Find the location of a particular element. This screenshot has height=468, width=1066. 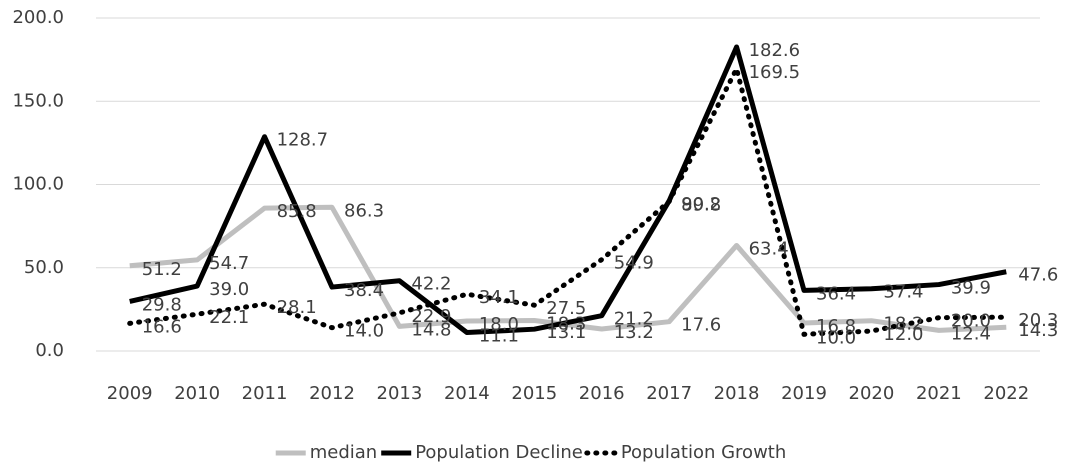

x-tick-label: 2020 is located at coordinates (872, 393).